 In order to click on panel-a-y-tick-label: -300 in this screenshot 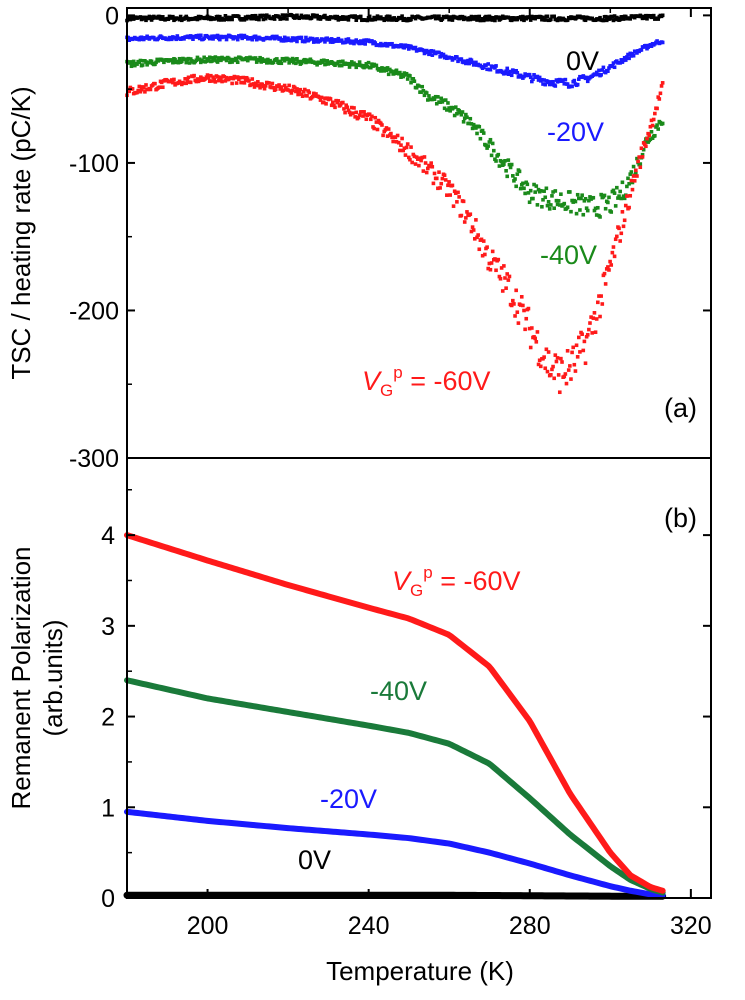, I will do `click(94, 459)`.